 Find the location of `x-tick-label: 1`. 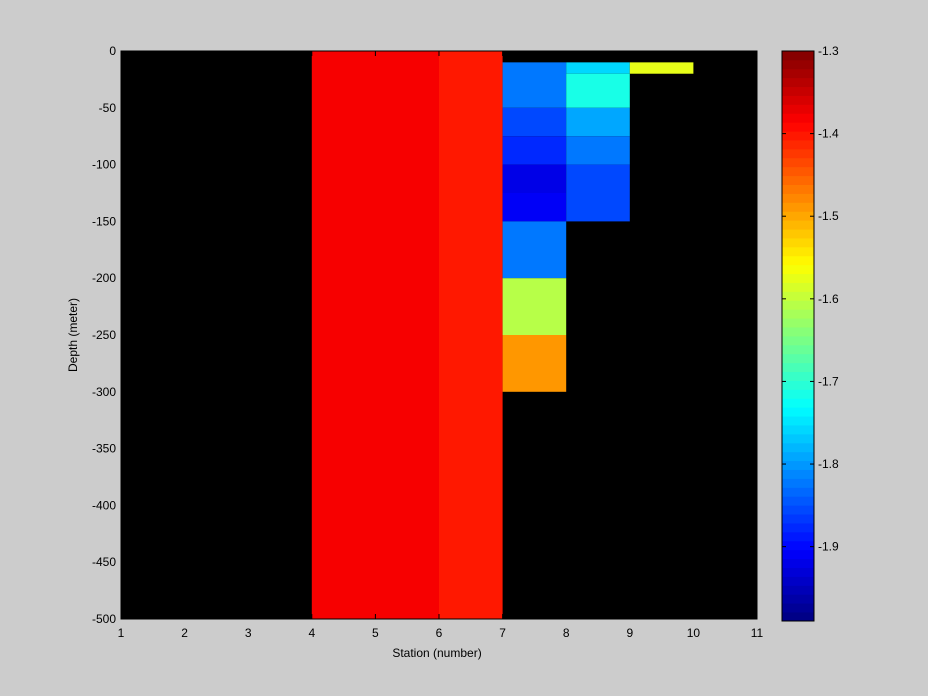

x-tick-label: 1 is located at coordinates (121, 633).